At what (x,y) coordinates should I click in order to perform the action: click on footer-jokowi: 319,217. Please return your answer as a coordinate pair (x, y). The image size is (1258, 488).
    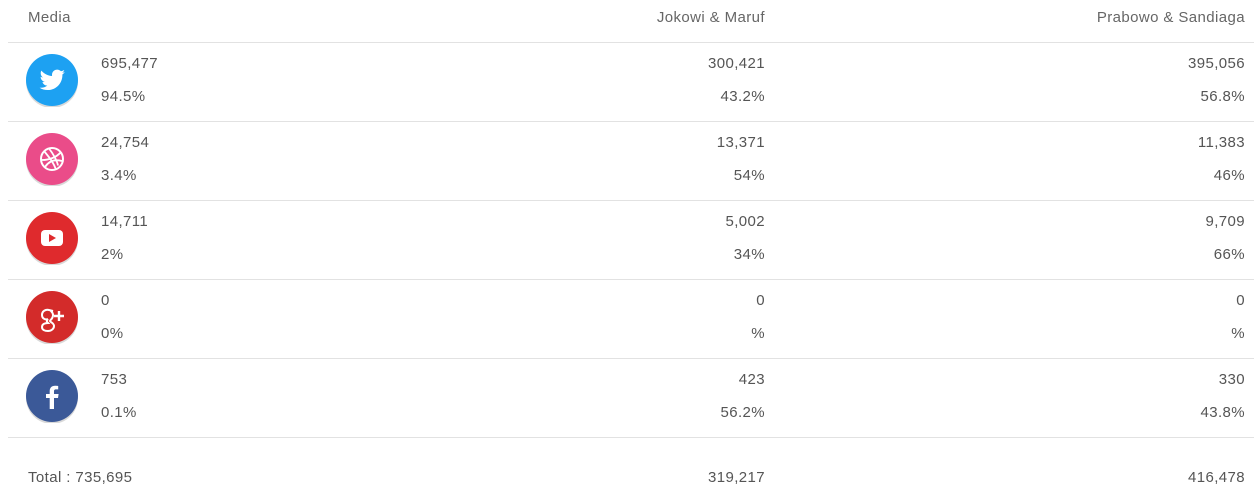
    Looking at the image, I should click on (736, 477).